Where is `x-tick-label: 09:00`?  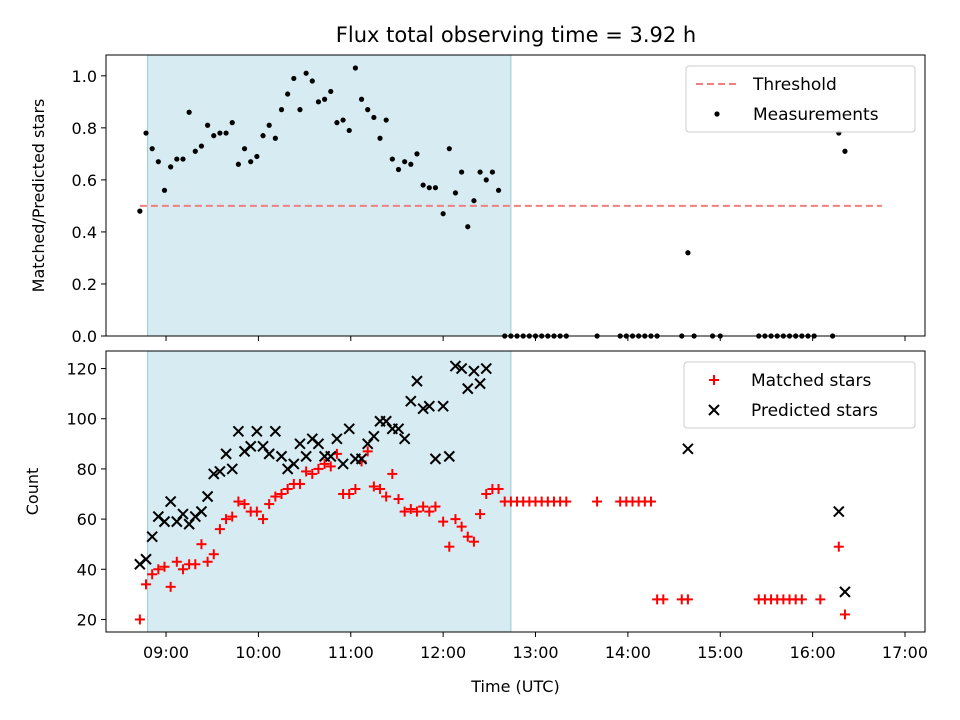
x-tick-label: 09:00 is located at coordinates (166, 652).